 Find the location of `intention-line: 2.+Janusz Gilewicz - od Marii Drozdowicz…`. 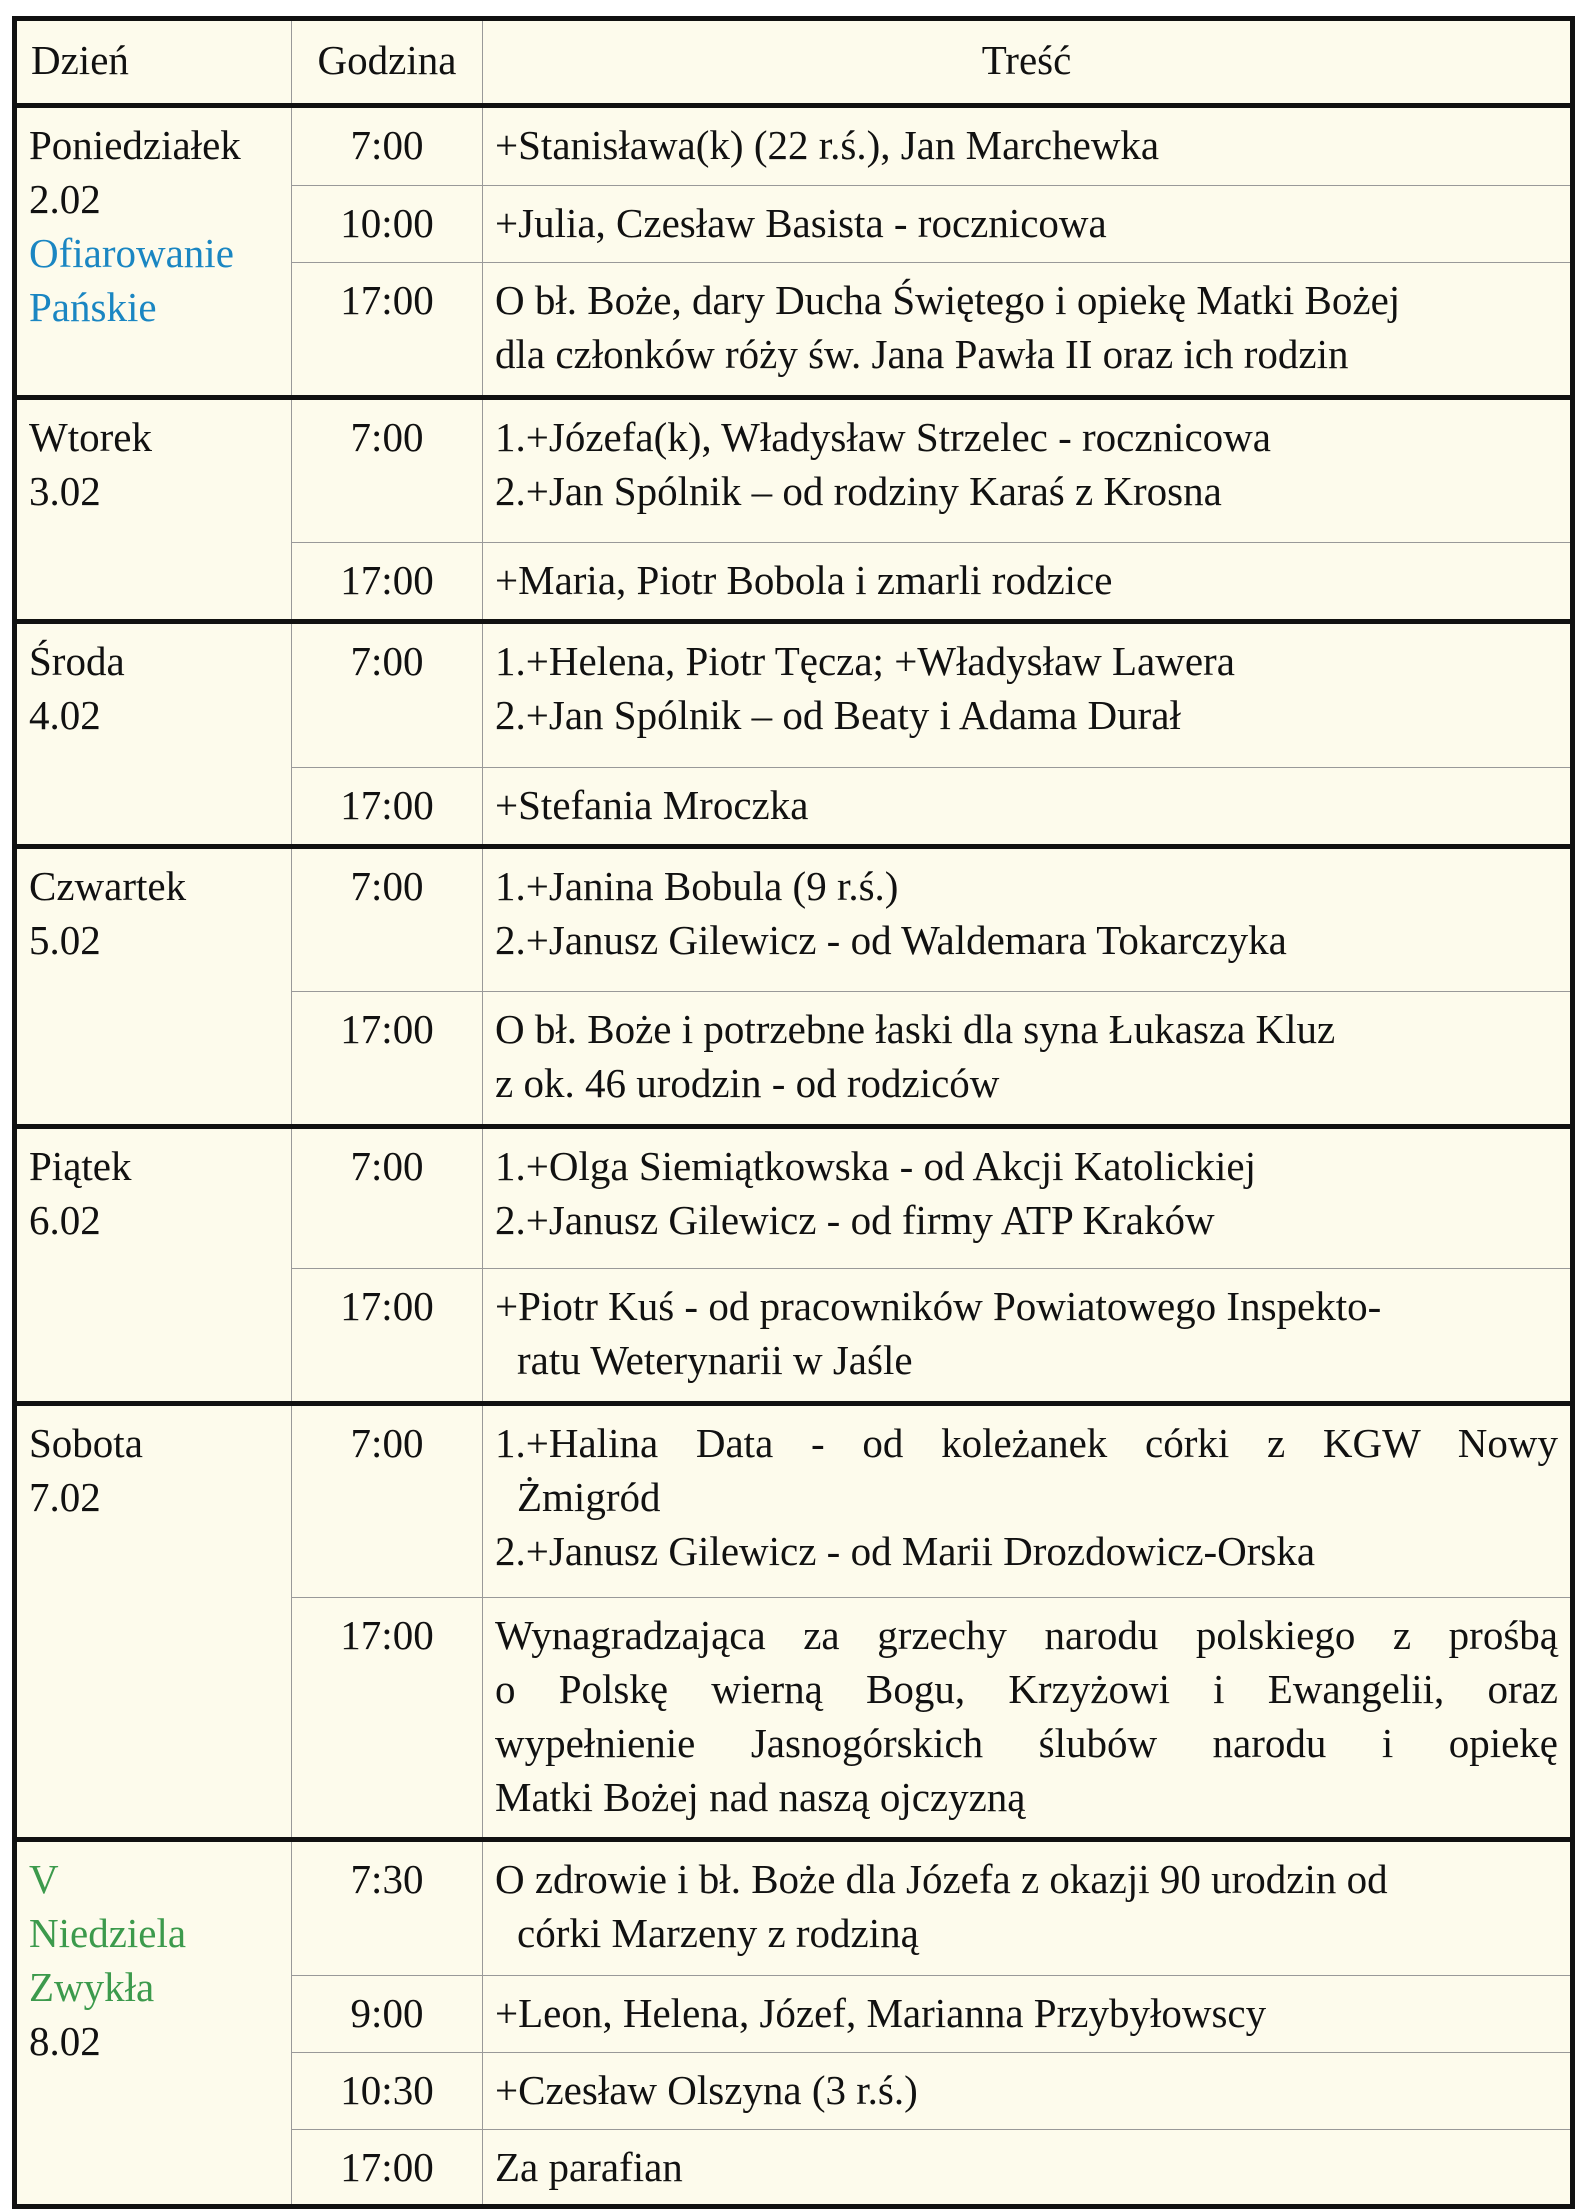

intention-line: 2.+Janusz Gilewicz - od Marii Drozdowicz… is located at coordinates (905, 1551).